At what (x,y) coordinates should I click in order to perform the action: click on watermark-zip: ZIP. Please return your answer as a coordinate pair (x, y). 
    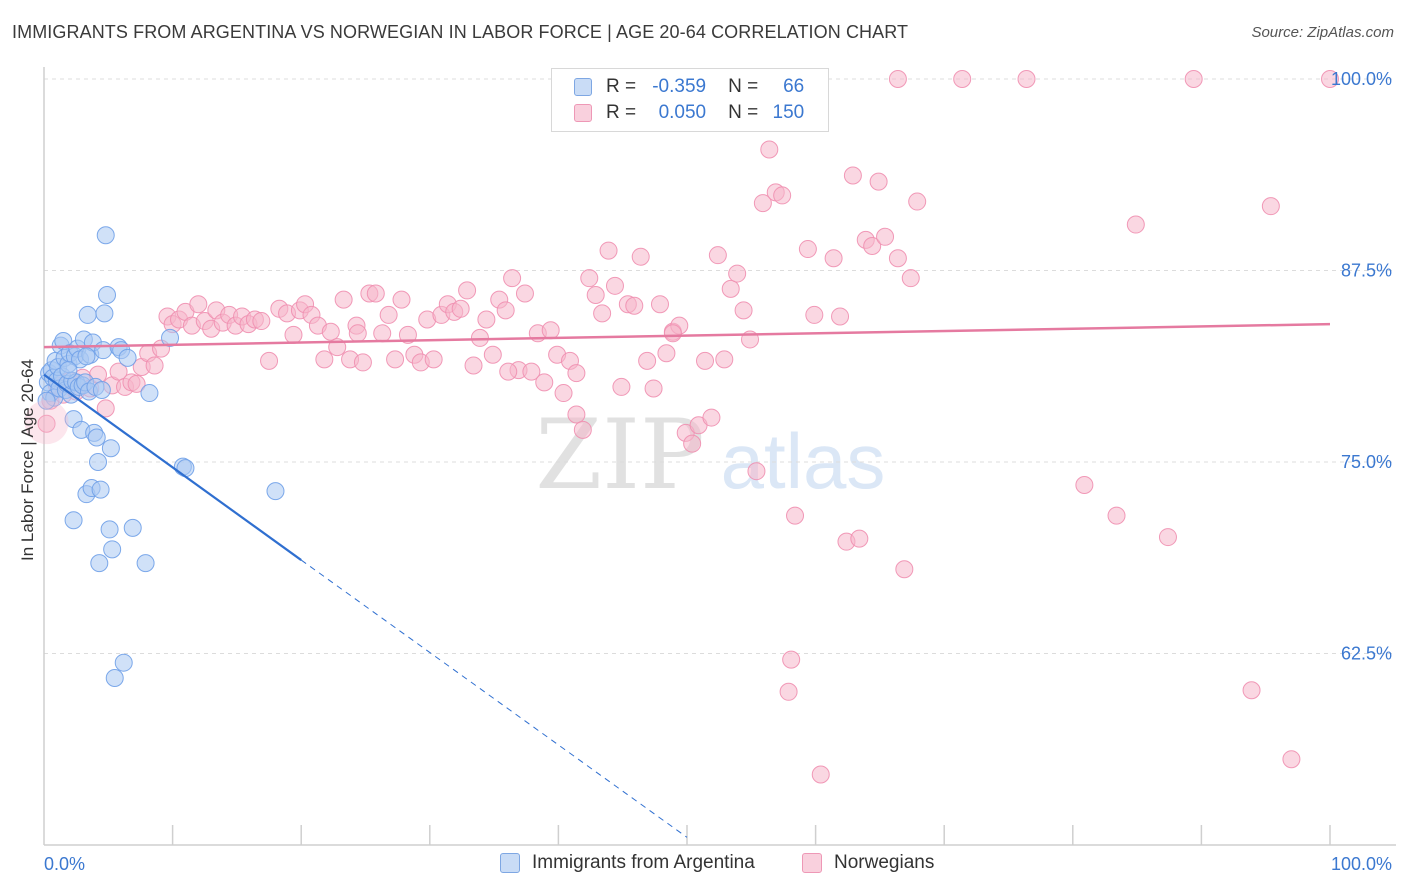
    Looking at the image, I should click on (619, 455).